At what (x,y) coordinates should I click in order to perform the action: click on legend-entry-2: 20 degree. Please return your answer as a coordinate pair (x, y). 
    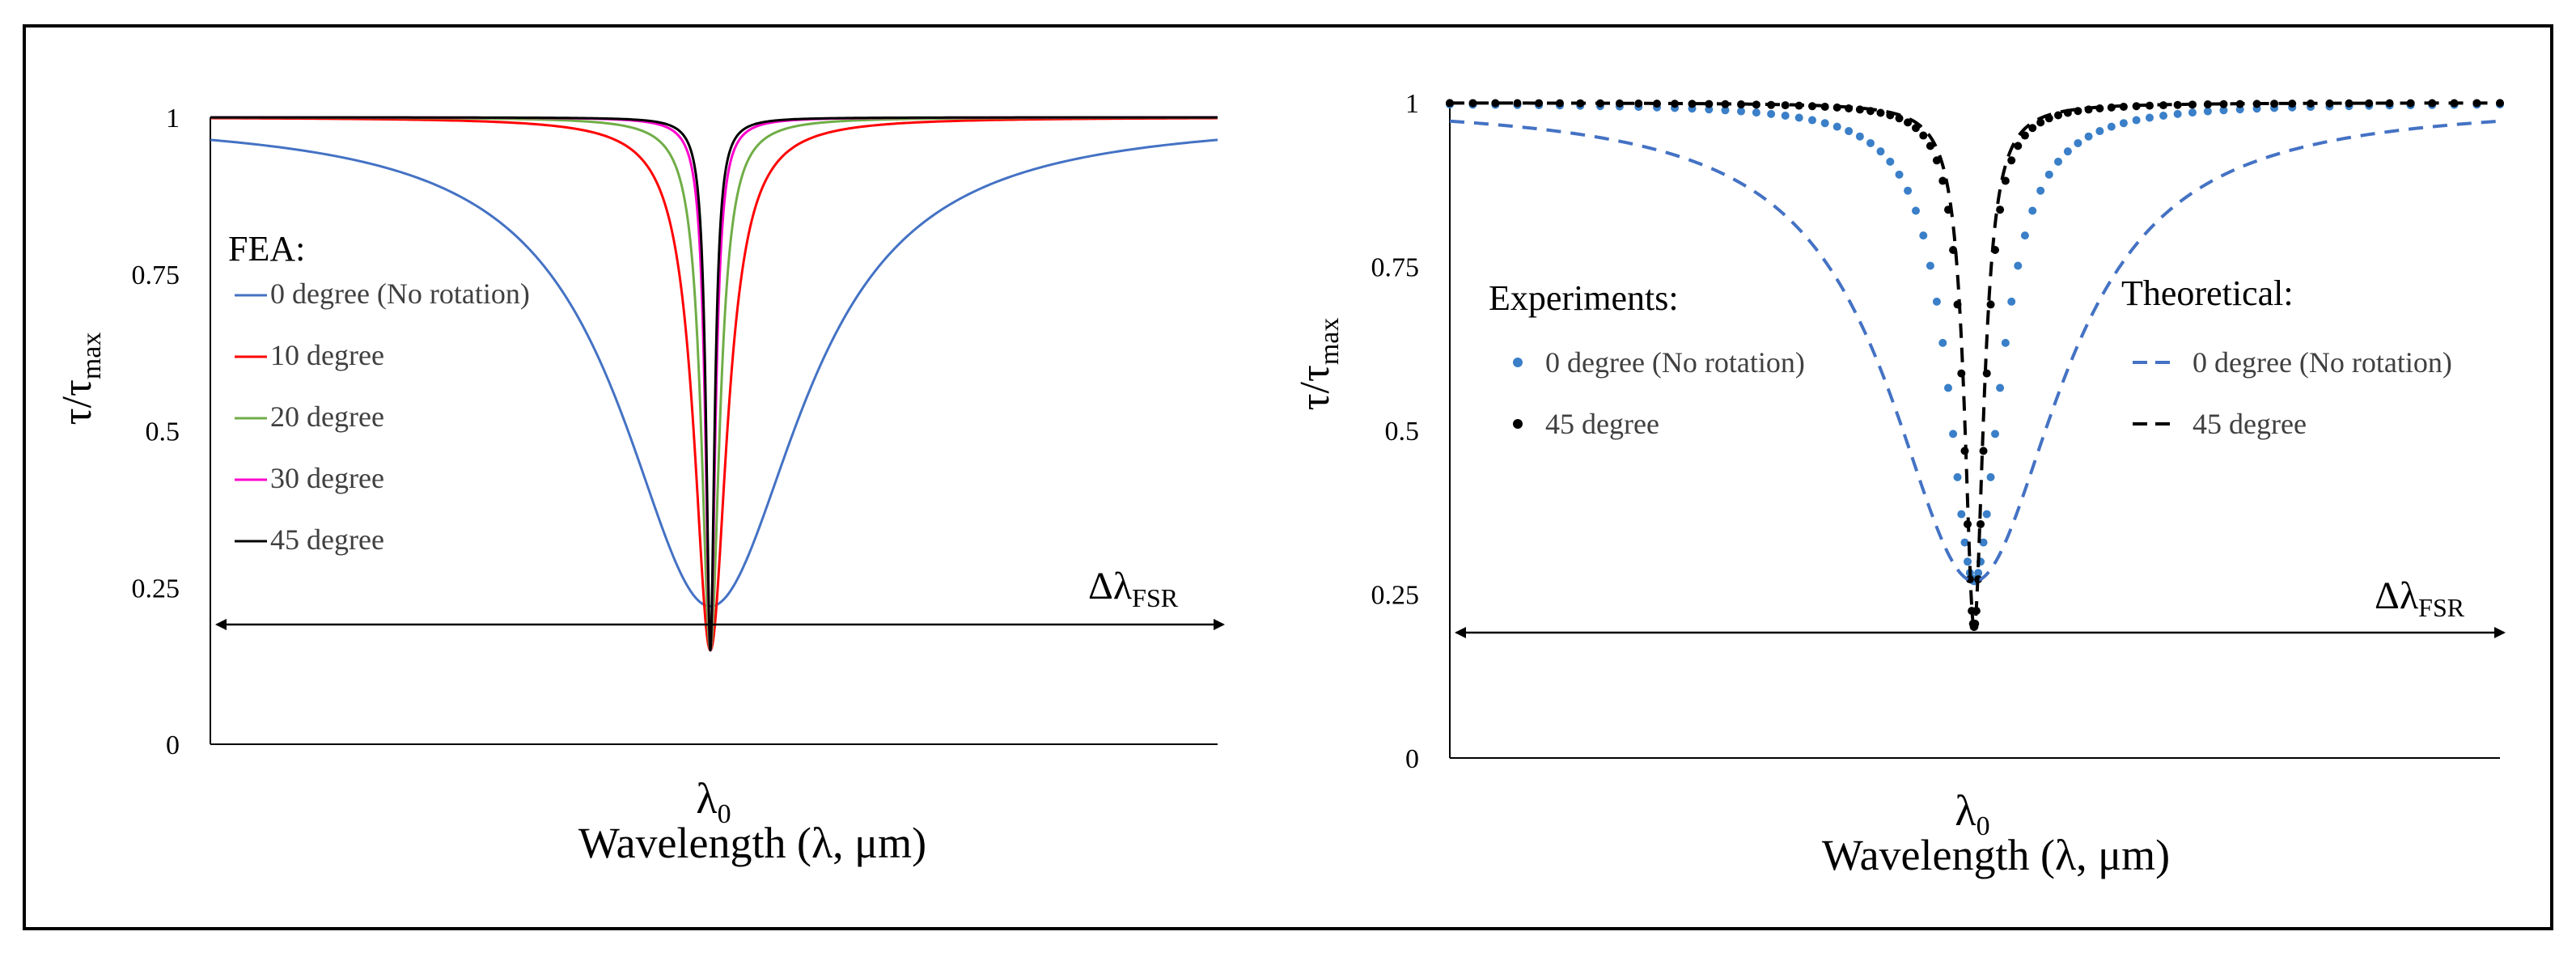
    Looking at the image, I should click on (327, 417).